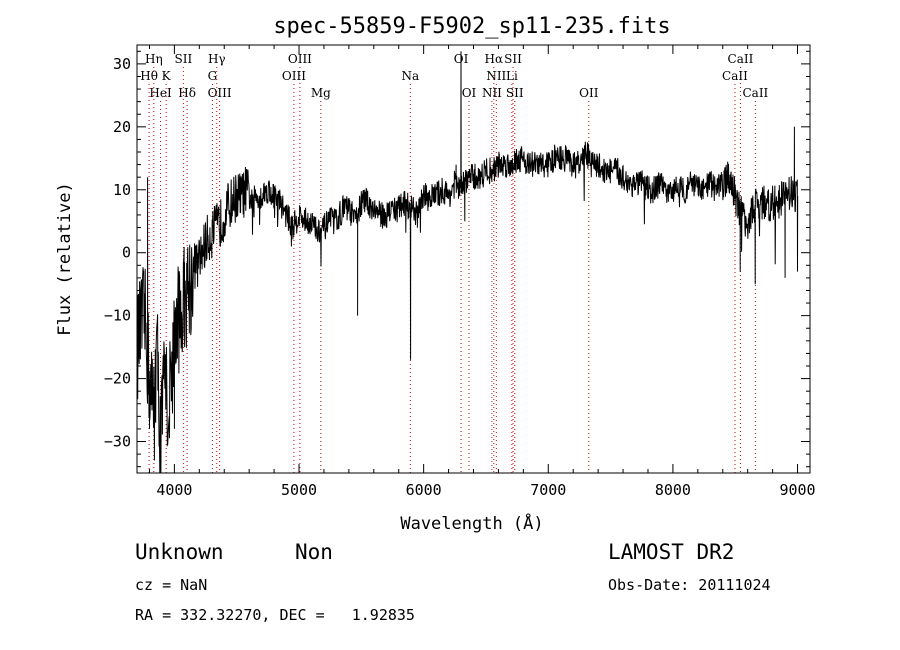 The image size is (900, 650). What do you see at coordinates (321, 93) in the screenshot?
I see `spectral-line-label: Mg` at bounding box center [321, 93].